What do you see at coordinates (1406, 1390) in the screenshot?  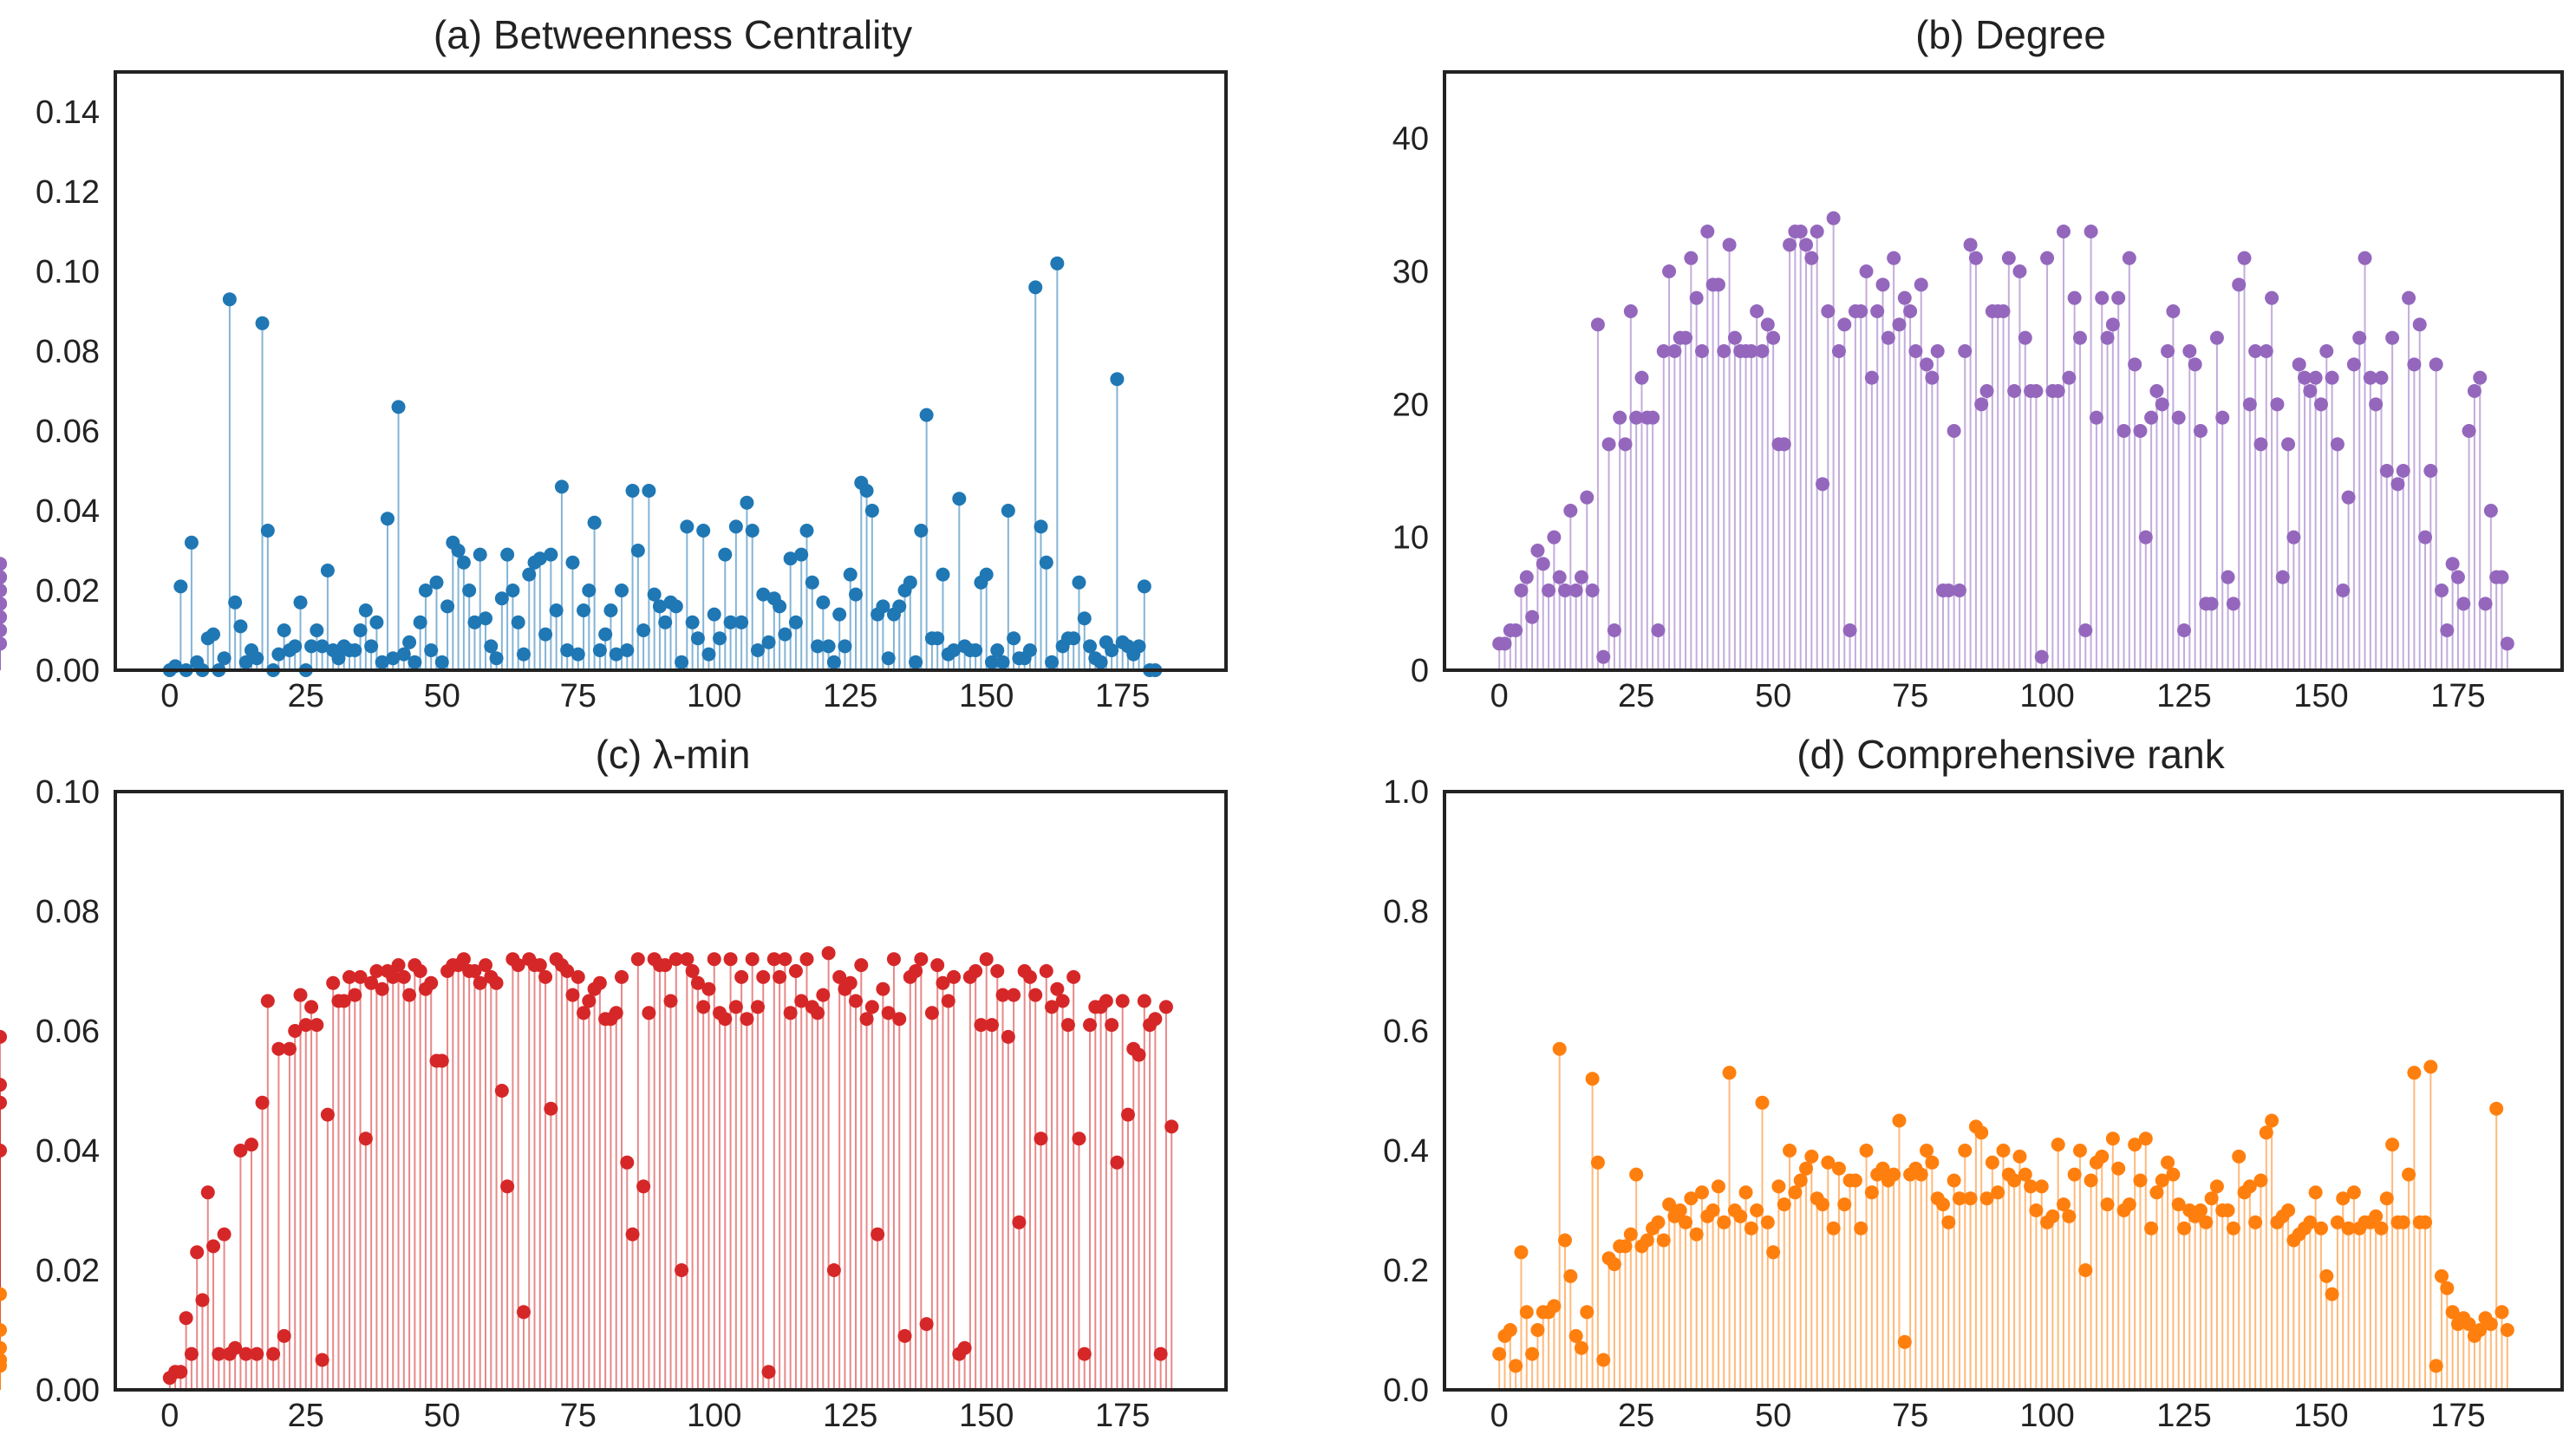 I see `y-tick-label: 0.0` at bounding box center [1406, 1390].